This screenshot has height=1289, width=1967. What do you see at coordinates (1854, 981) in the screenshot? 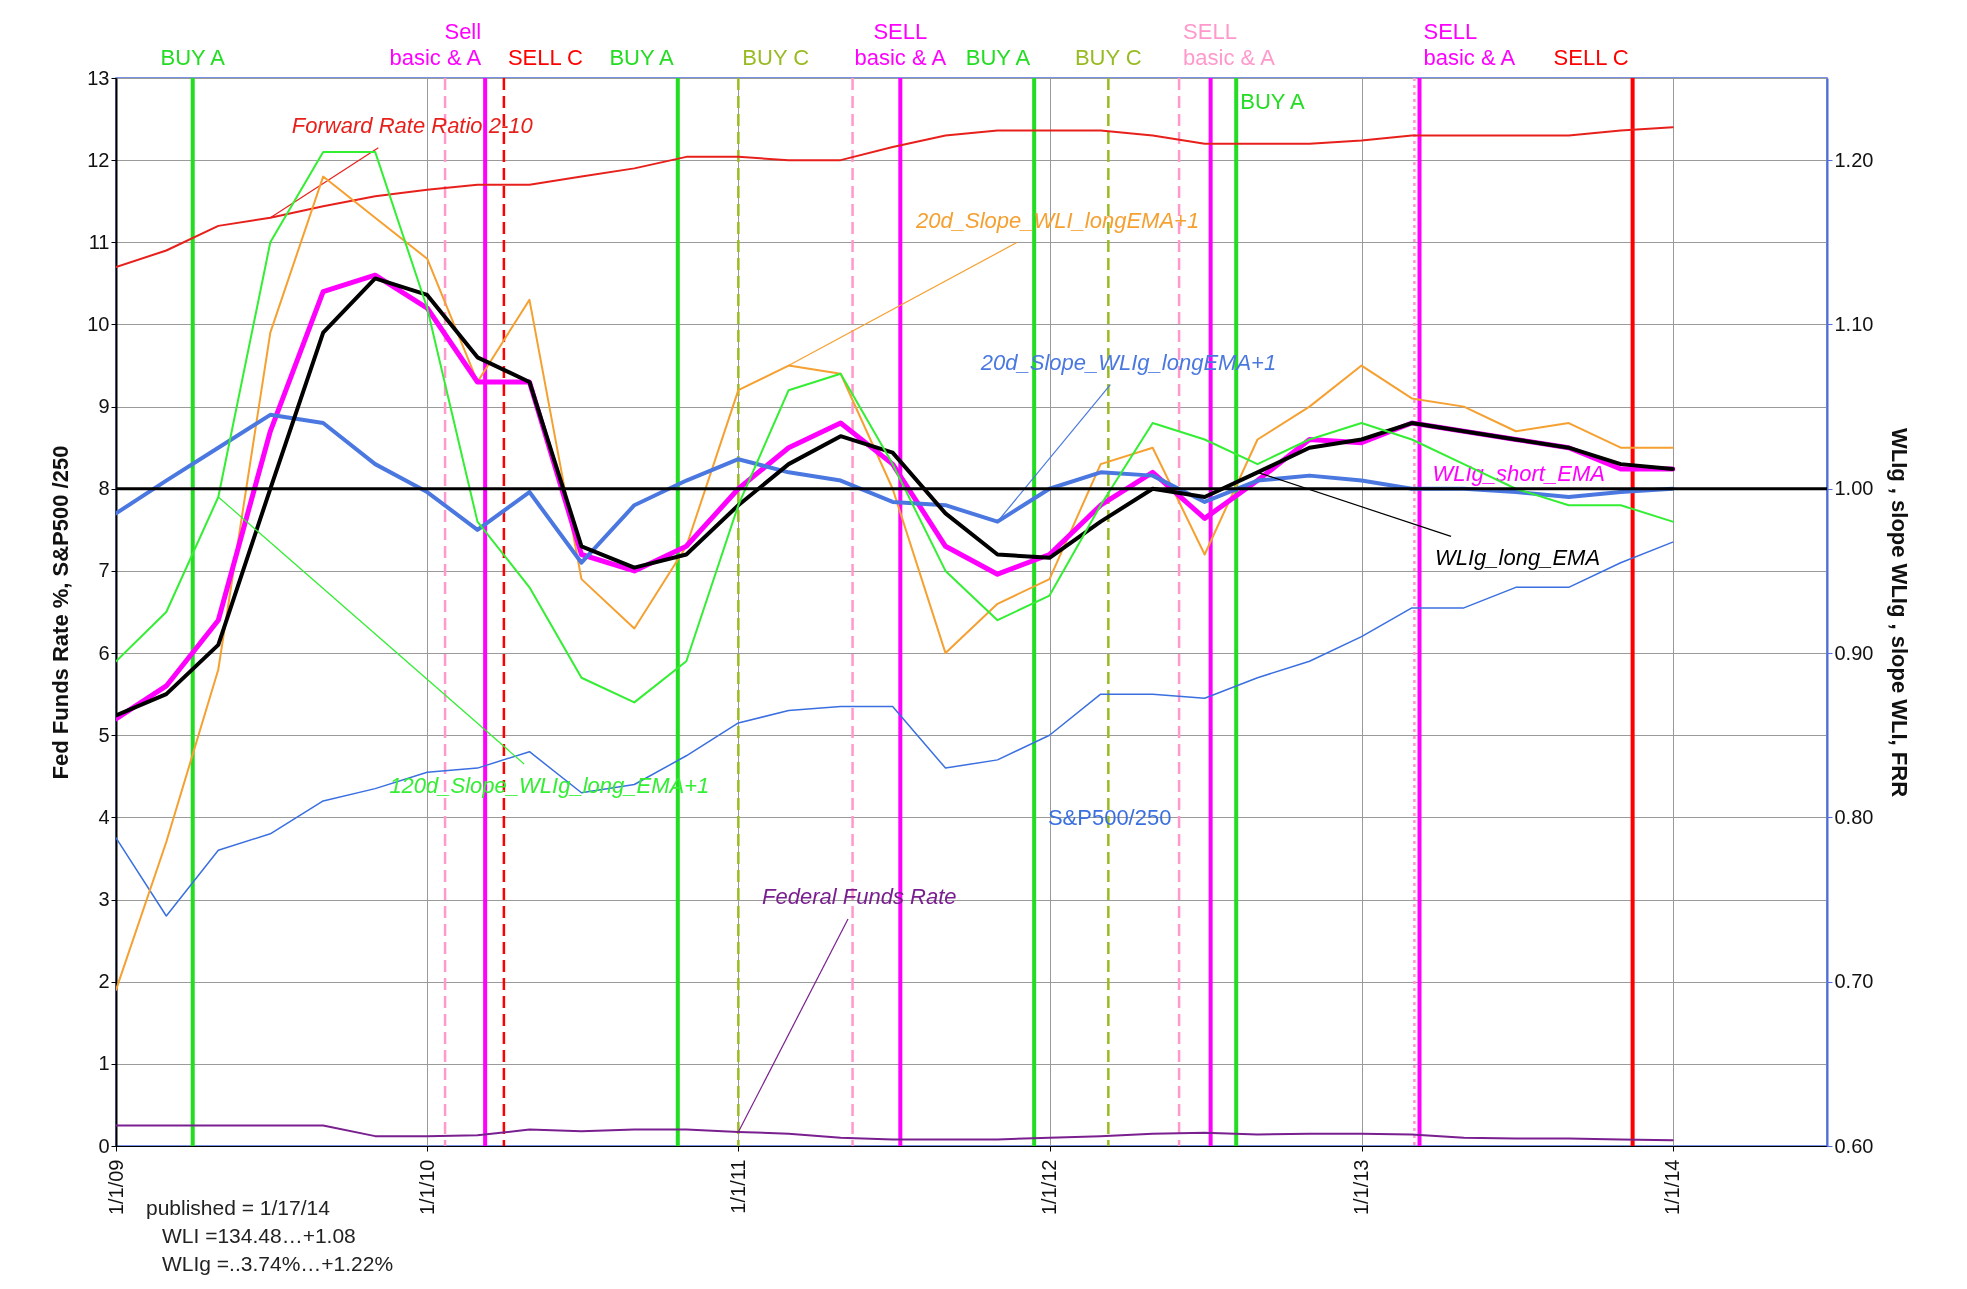
I see `y2-tick-label: 0.70` at bounding box center [1854, 981].